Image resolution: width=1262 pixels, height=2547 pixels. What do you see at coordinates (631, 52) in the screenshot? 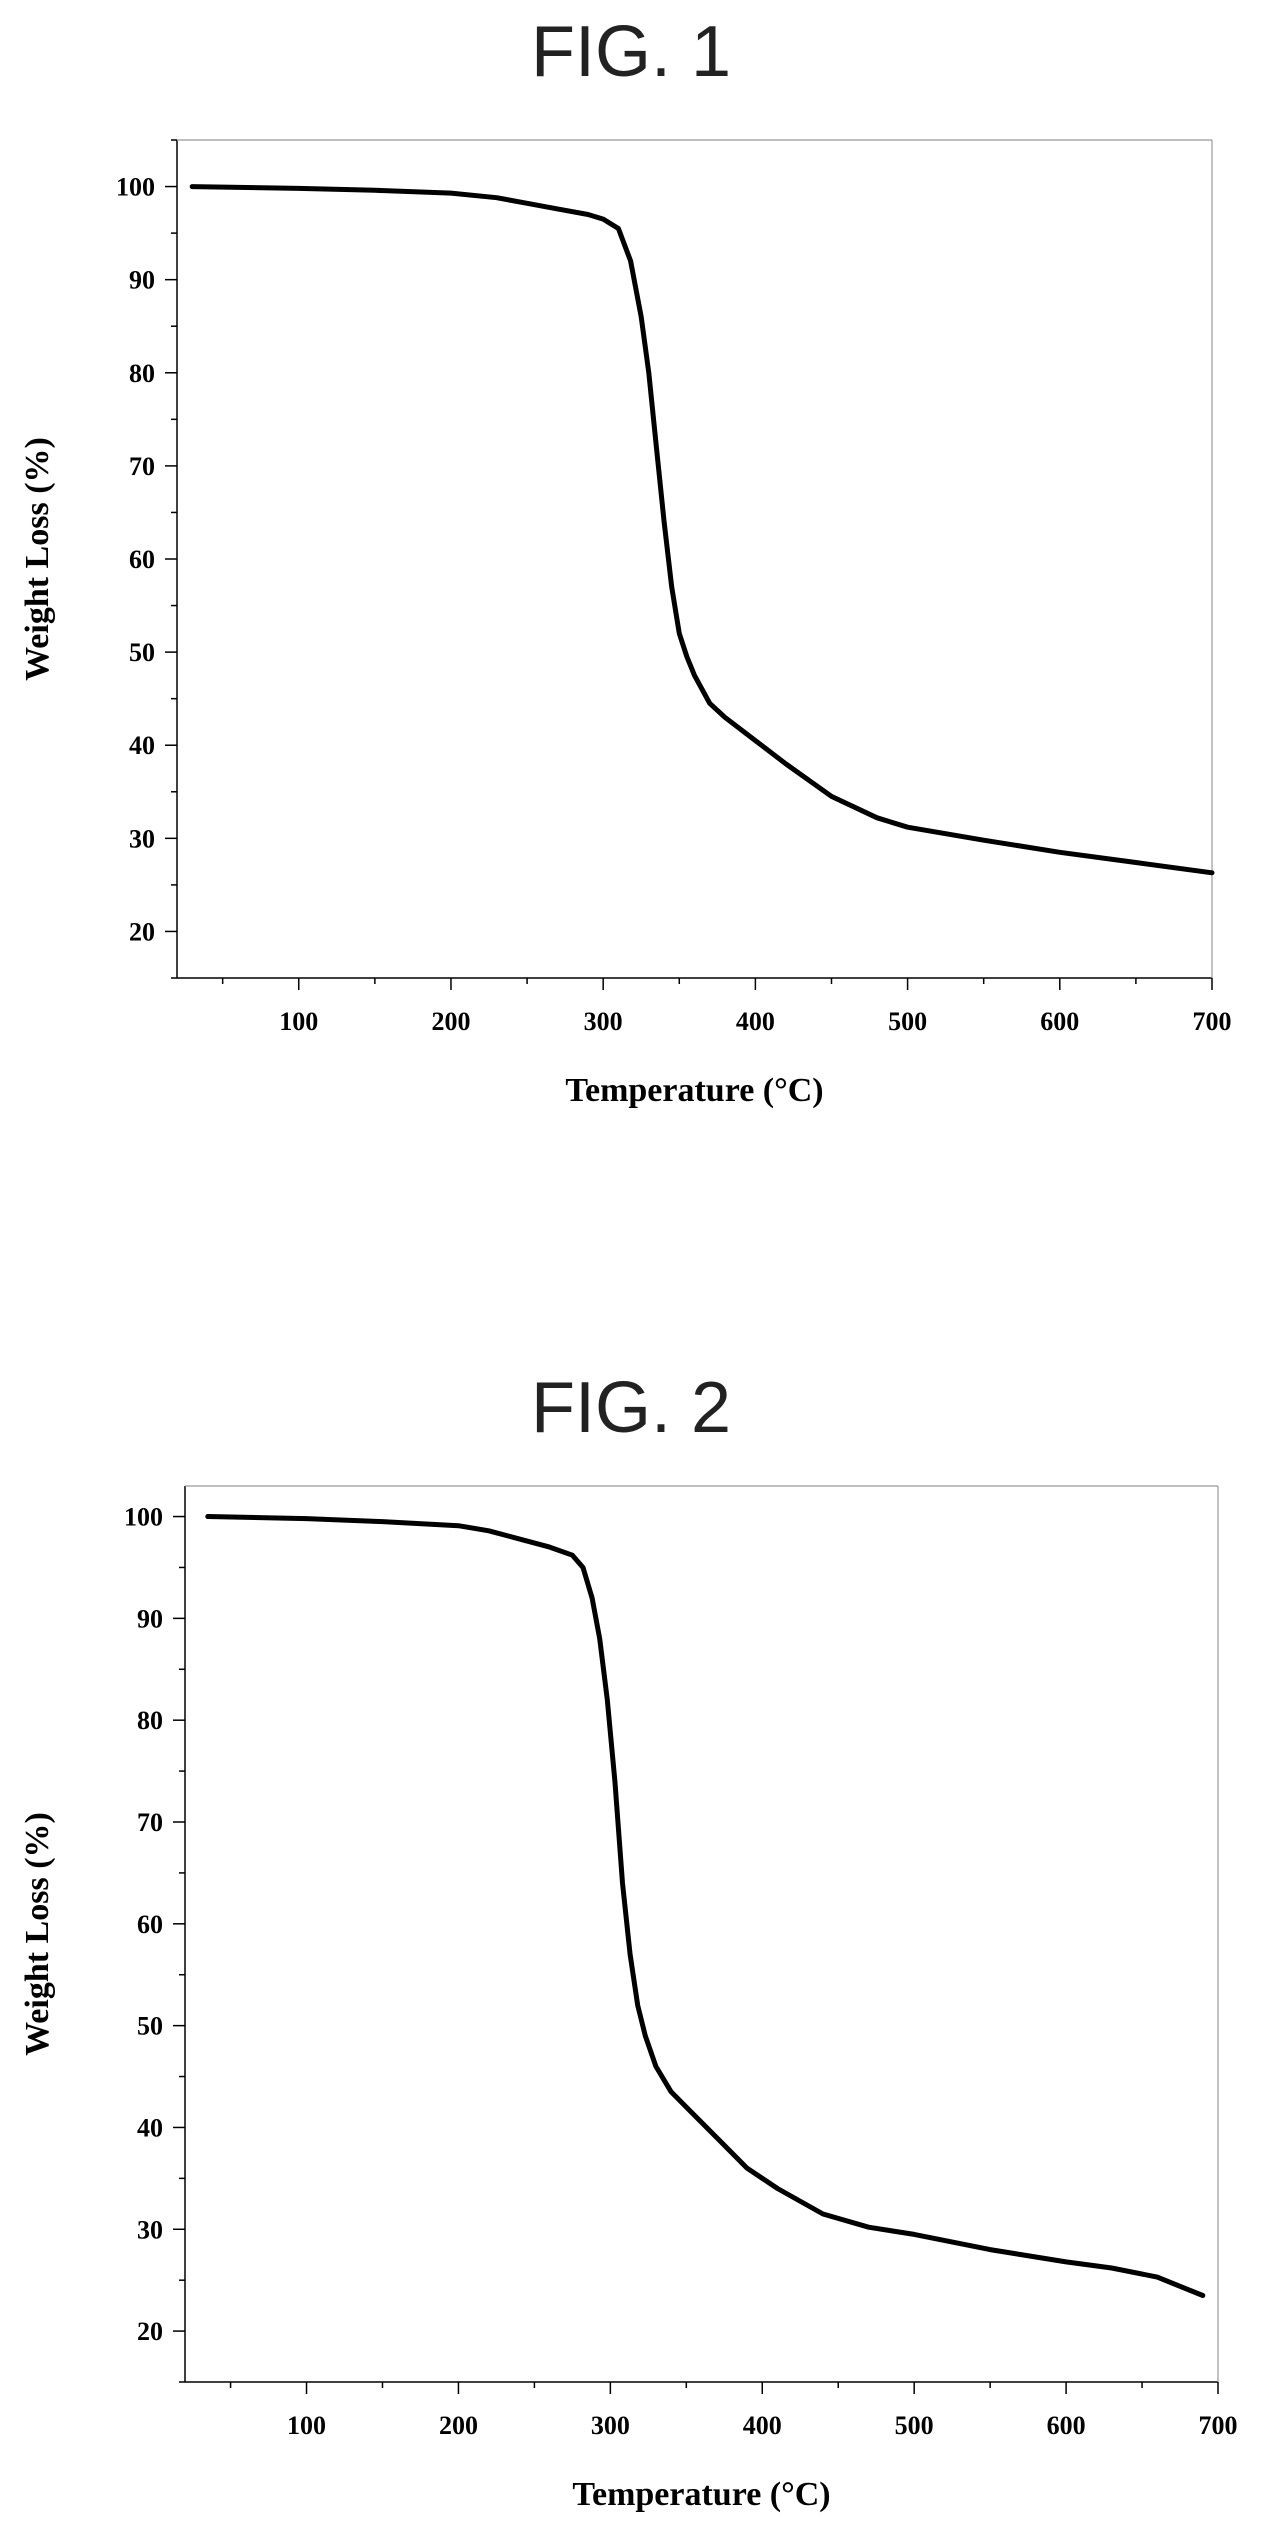
I see `figure-1-title: FIG. 1` at bounding box center [631, 52].